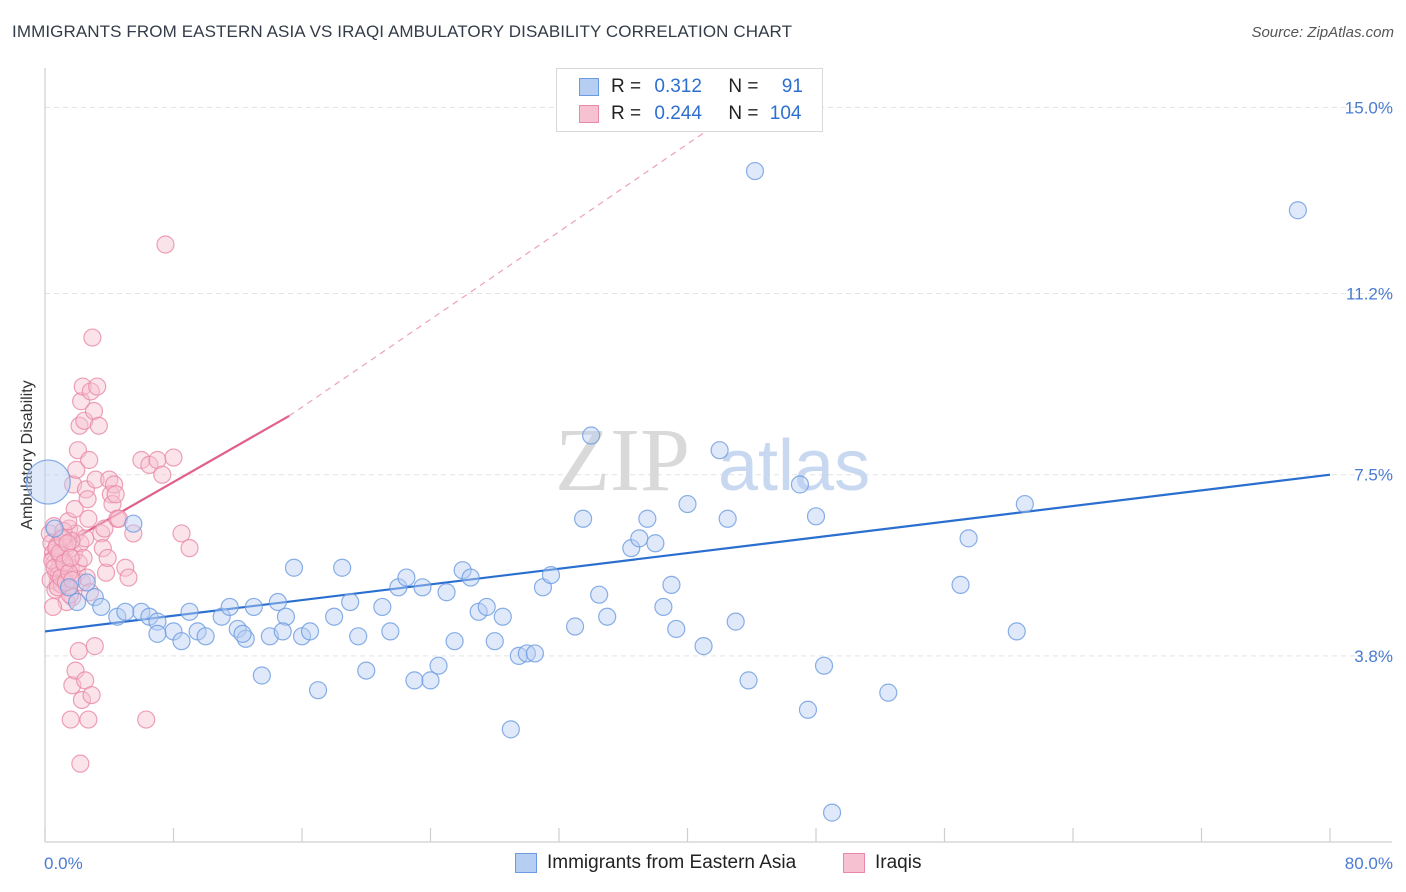 The image size is (1406, 892). I want to click on series-legend-iraqis: Iraqis, so click(882, 863).